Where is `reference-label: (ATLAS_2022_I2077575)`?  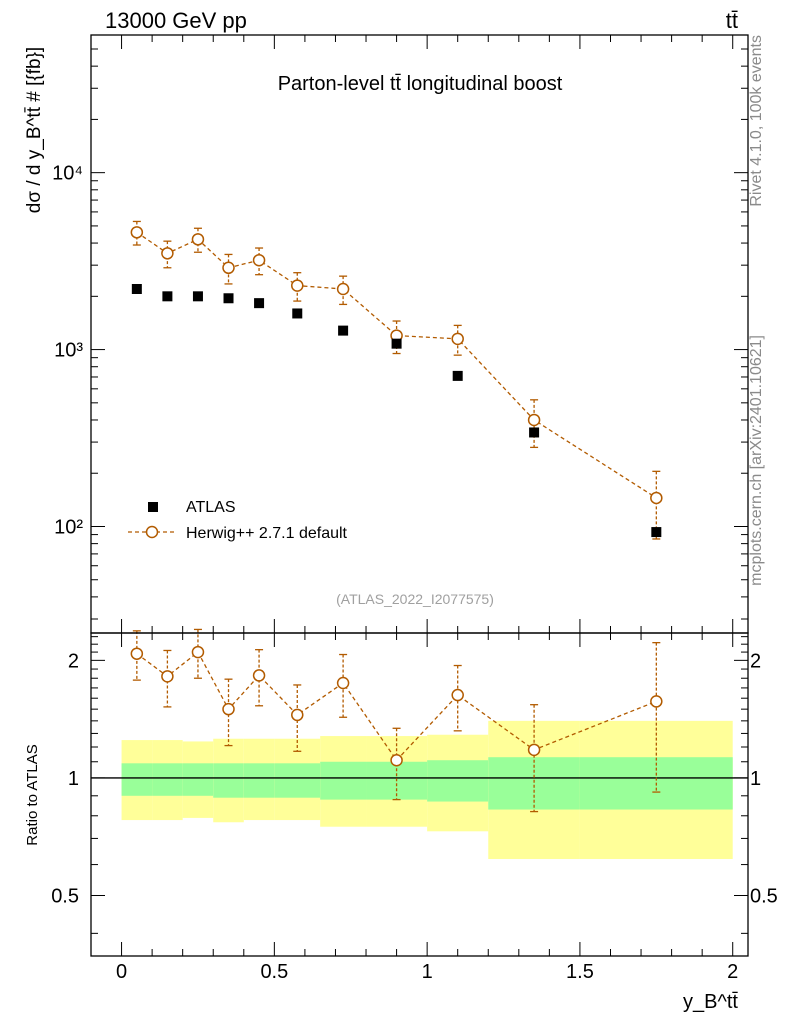
reference-label: (ATLAS_2022_I2077575) is located at coordinates (415, 599).